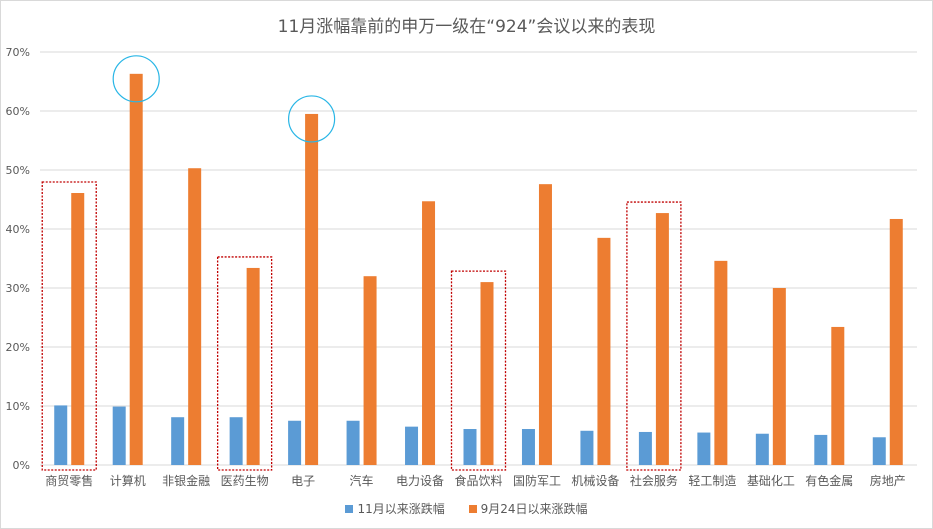 Image resolution: width=933 pixels, height=529 pixels. I want to click on x-tick-label: 国防军工, so click(537, 480).